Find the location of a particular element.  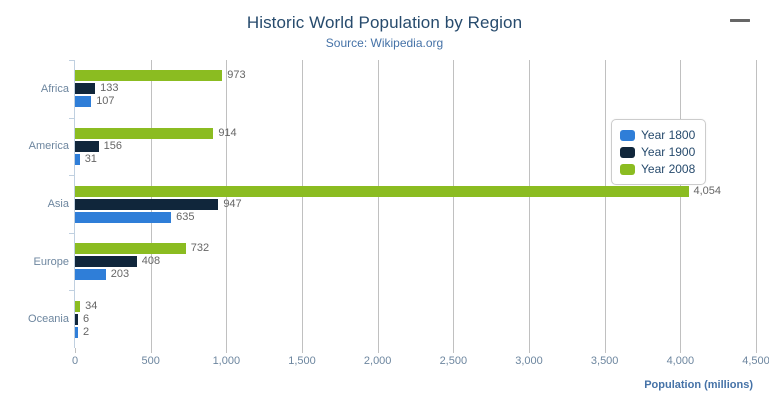

legend-label: Year 1900 is located at coordinates (668, 152).